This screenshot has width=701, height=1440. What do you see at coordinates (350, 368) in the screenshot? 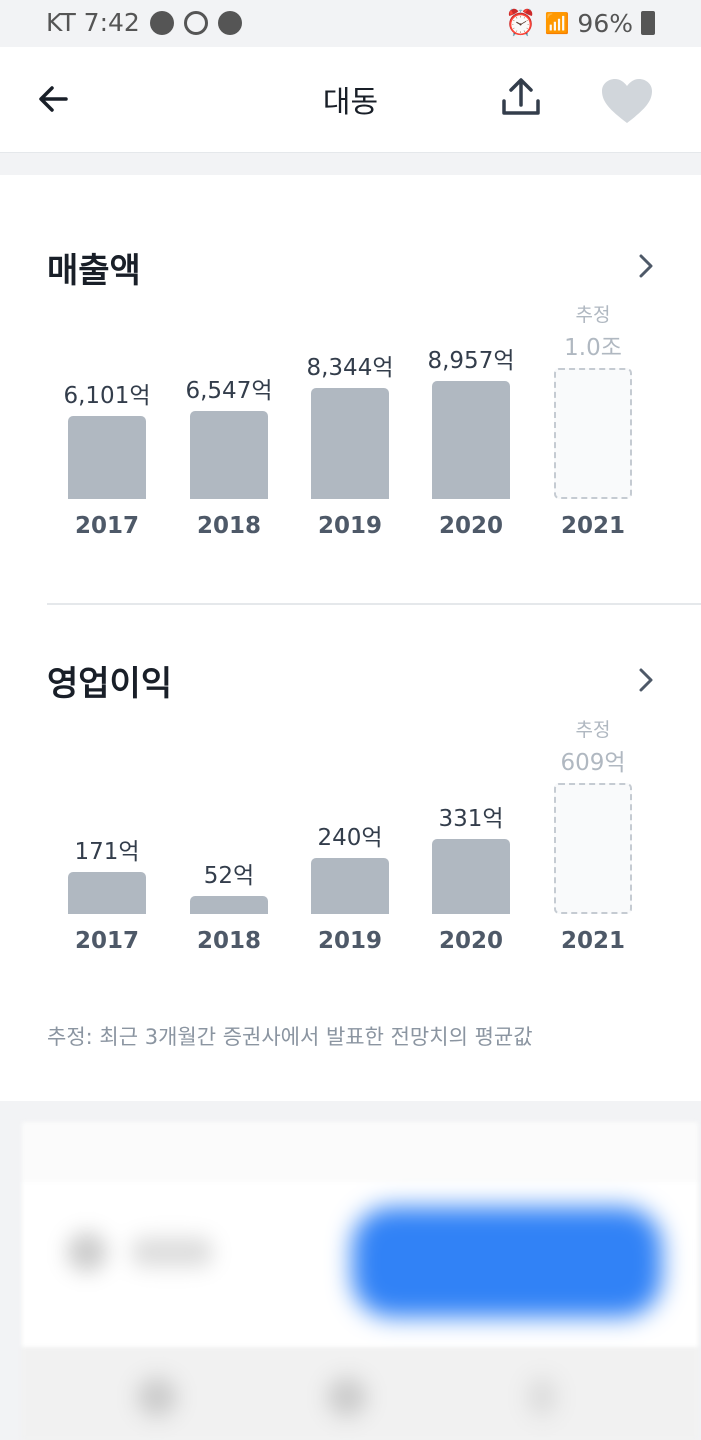
I see `value-label: 8,344억` at bounding box center [350, 368].